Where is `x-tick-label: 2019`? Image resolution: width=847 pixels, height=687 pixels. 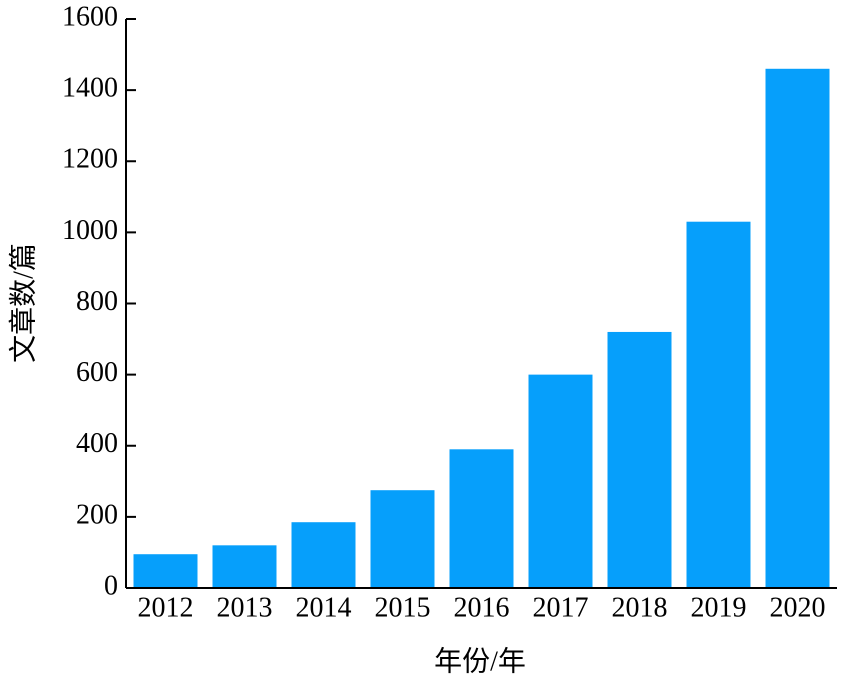
x-tick-label: 2019 is located at coordinates (719, 607).